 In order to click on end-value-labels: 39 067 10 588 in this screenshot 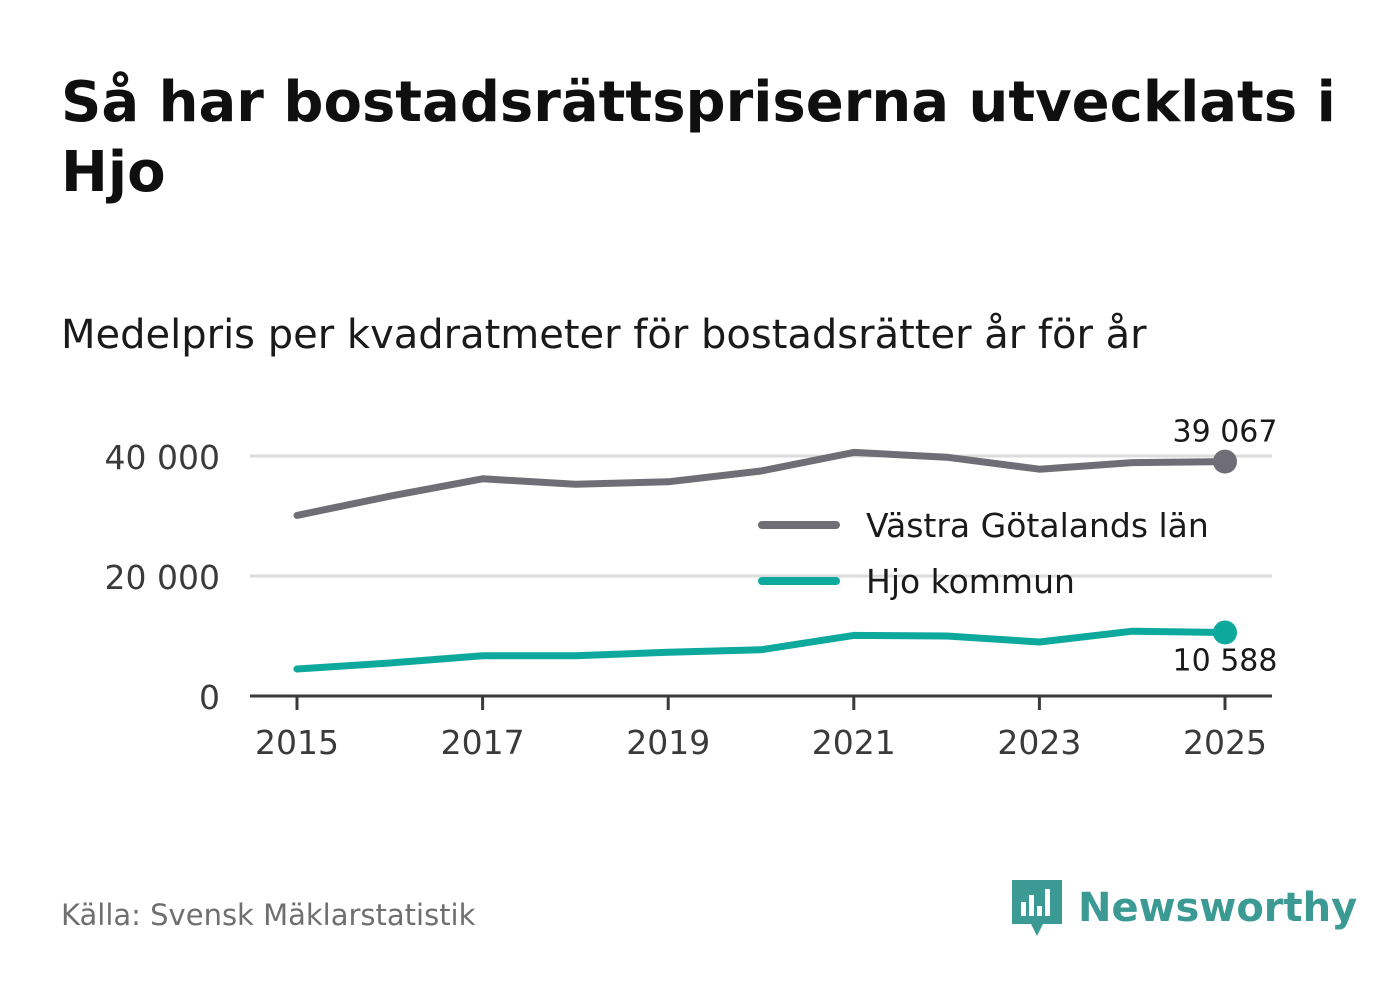, I will do `click(1225, 547)`.